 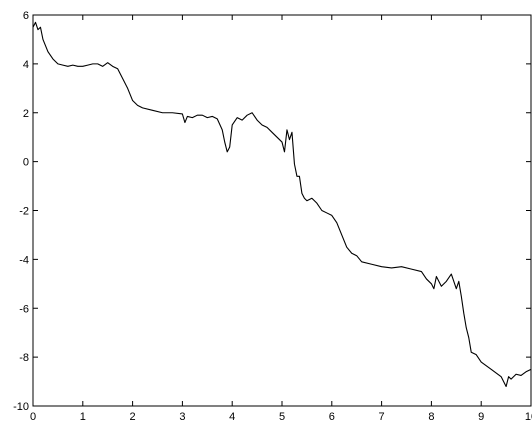 What do you see at coordinates (24, 358) in the screenshot?
I see `y-tick-label: -8` at bounding box center [24, 358].